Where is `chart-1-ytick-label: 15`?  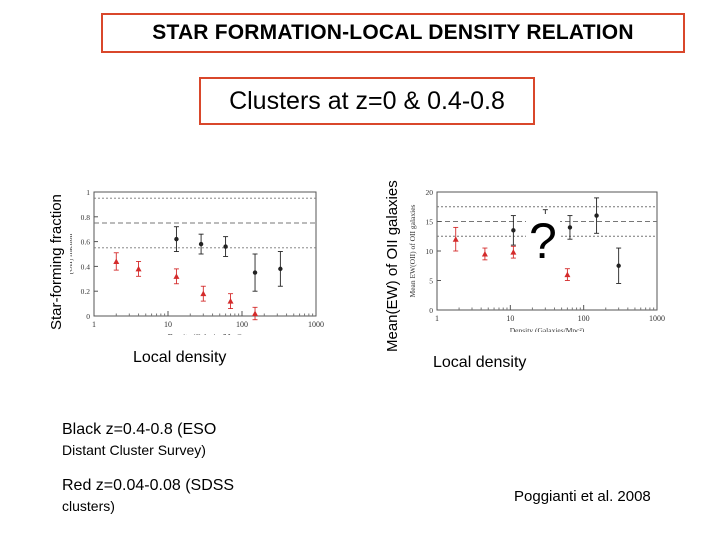
chart-1-ytick-label: 15 is located at coordinates (430, 222).